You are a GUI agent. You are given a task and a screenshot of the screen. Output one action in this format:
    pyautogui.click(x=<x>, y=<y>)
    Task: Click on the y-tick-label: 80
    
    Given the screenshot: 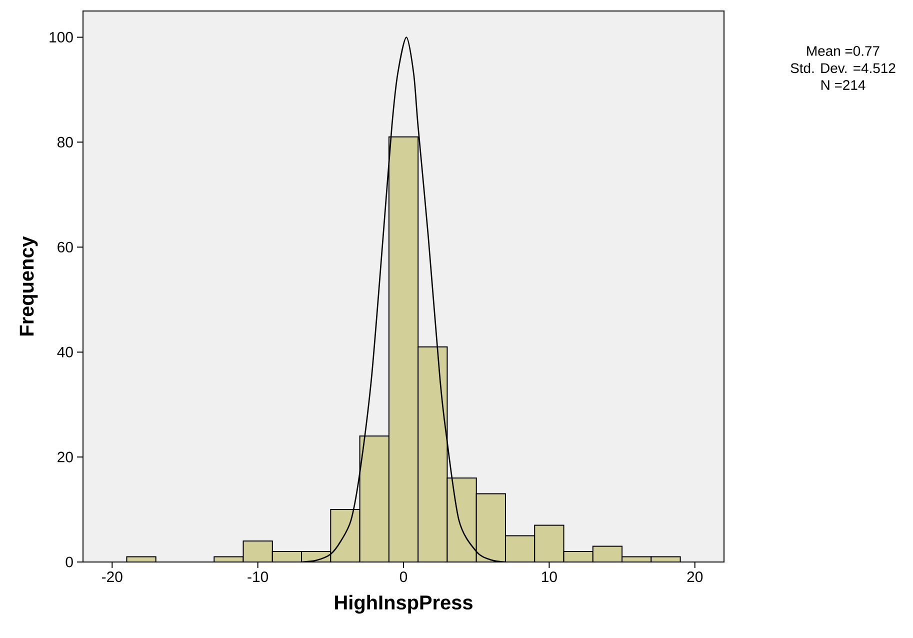 What is the action you would take?
    pyautogui.click(x=65, y=142)
    